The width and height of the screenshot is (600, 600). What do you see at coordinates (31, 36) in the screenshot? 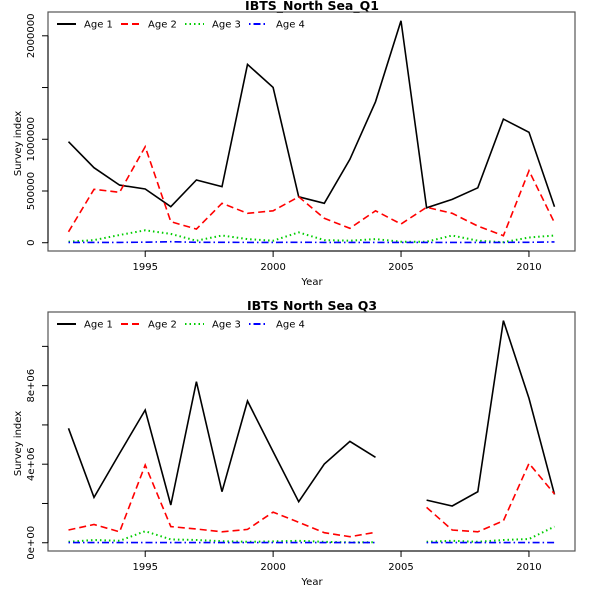
I see `y-tick-label: 2000000` at bounding box center [31, 36].